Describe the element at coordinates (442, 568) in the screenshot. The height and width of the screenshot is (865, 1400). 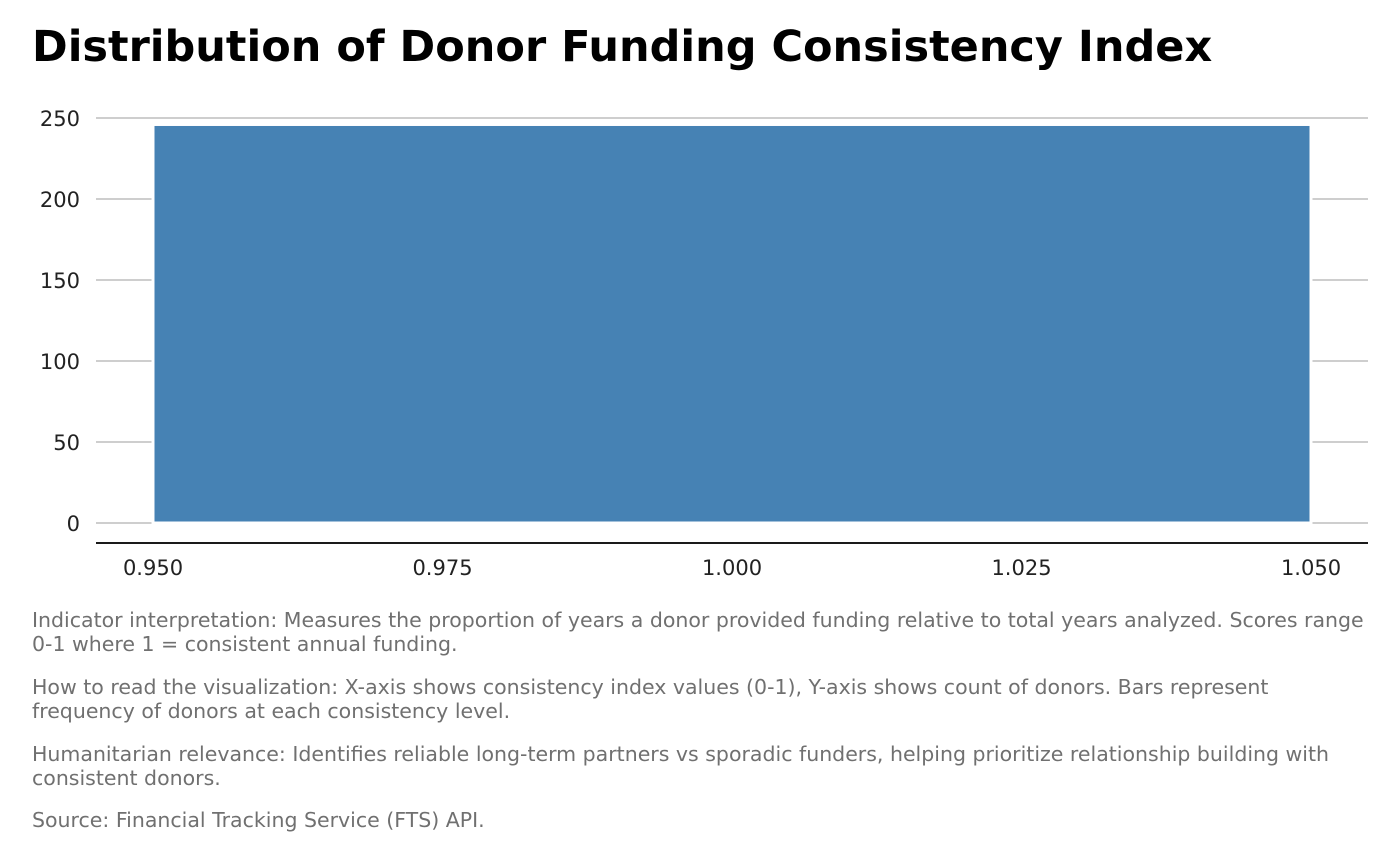
I see `x-tick-label: 0.975` at that location.